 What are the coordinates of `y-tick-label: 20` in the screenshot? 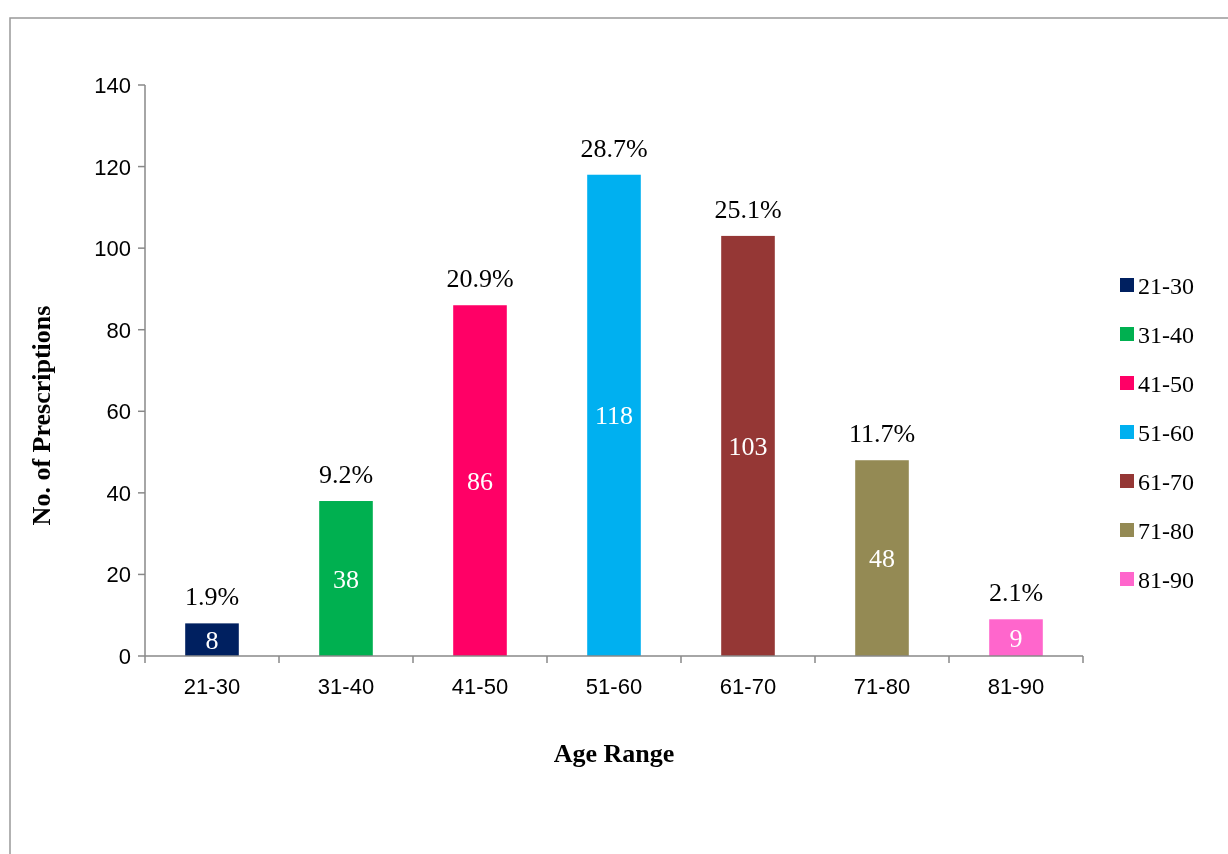 It's located at (118, 575).